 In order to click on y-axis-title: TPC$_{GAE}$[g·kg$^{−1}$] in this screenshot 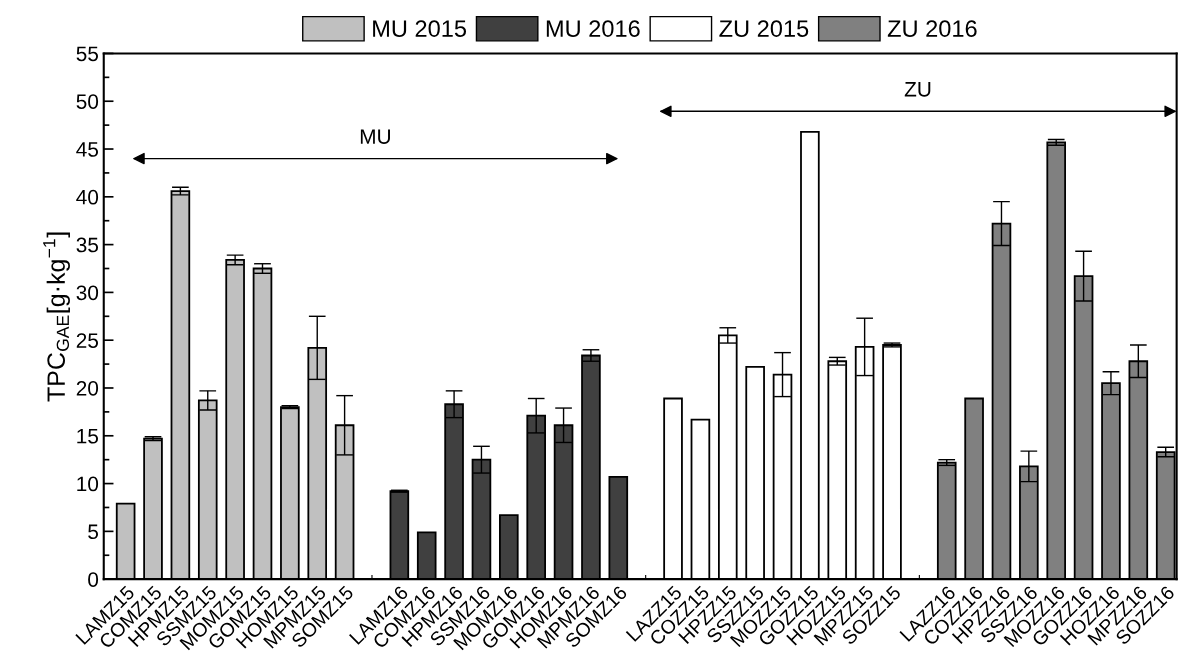, I will do `click(56, 317)`.